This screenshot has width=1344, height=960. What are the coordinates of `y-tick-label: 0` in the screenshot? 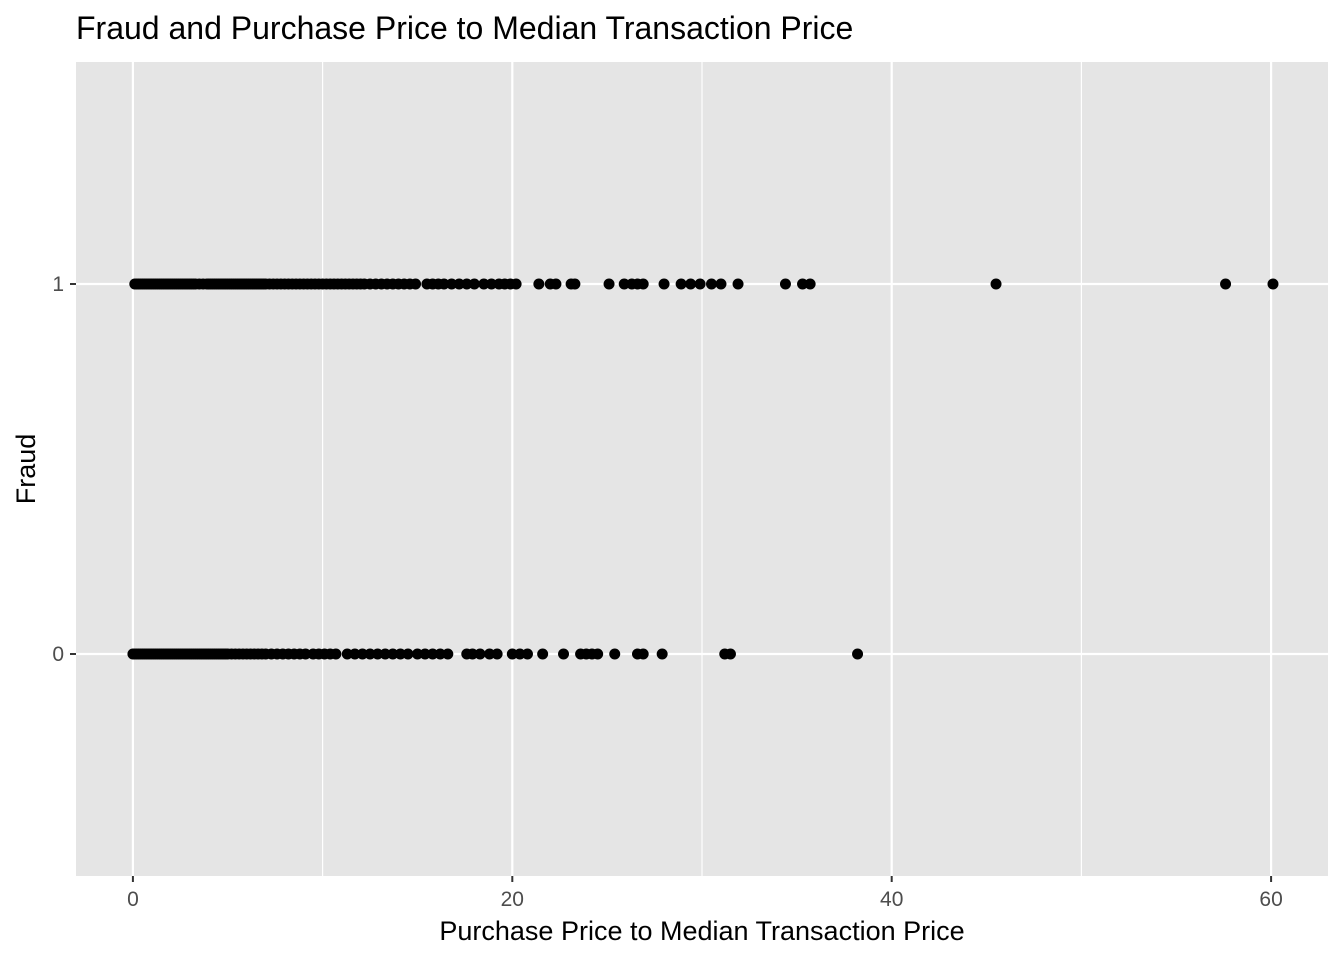 It's located at (58, 654).